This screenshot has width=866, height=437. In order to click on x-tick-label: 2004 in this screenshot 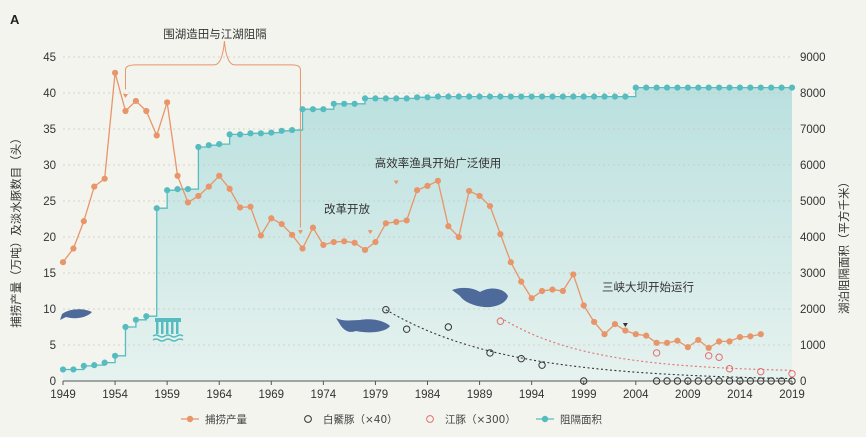, I will do `click(636, 395)`.